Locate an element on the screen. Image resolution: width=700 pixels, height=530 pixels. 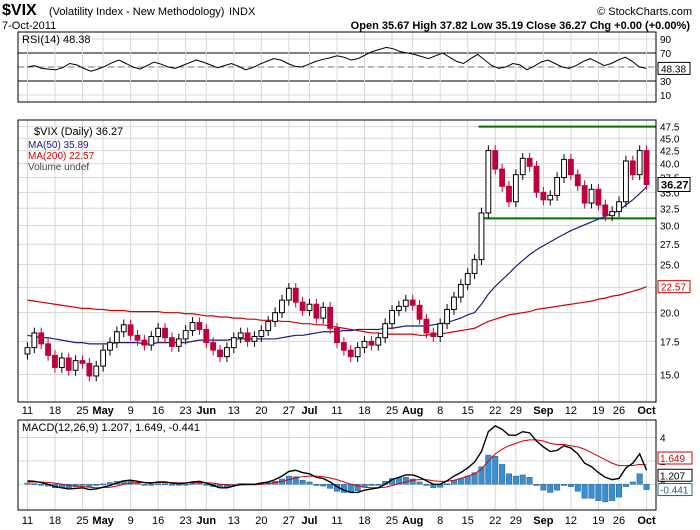
x-tick-label: 19 is located at coordinates (598, 411).